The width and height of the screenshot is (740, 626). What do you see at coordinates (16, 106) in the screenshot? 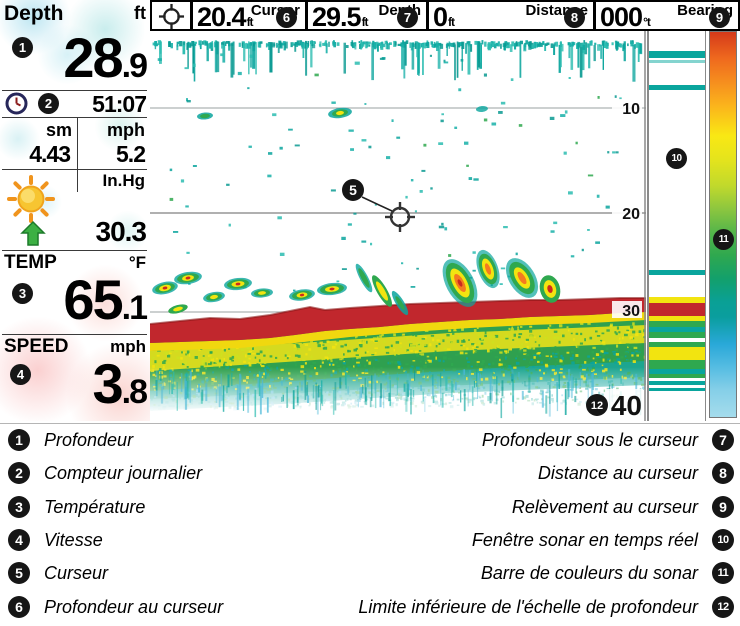
I see `clock-icon` at bounding box center [16, 106].